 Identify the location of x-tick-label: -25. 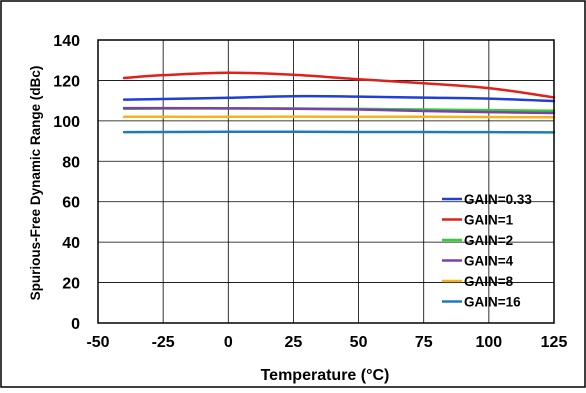
(163, 342).